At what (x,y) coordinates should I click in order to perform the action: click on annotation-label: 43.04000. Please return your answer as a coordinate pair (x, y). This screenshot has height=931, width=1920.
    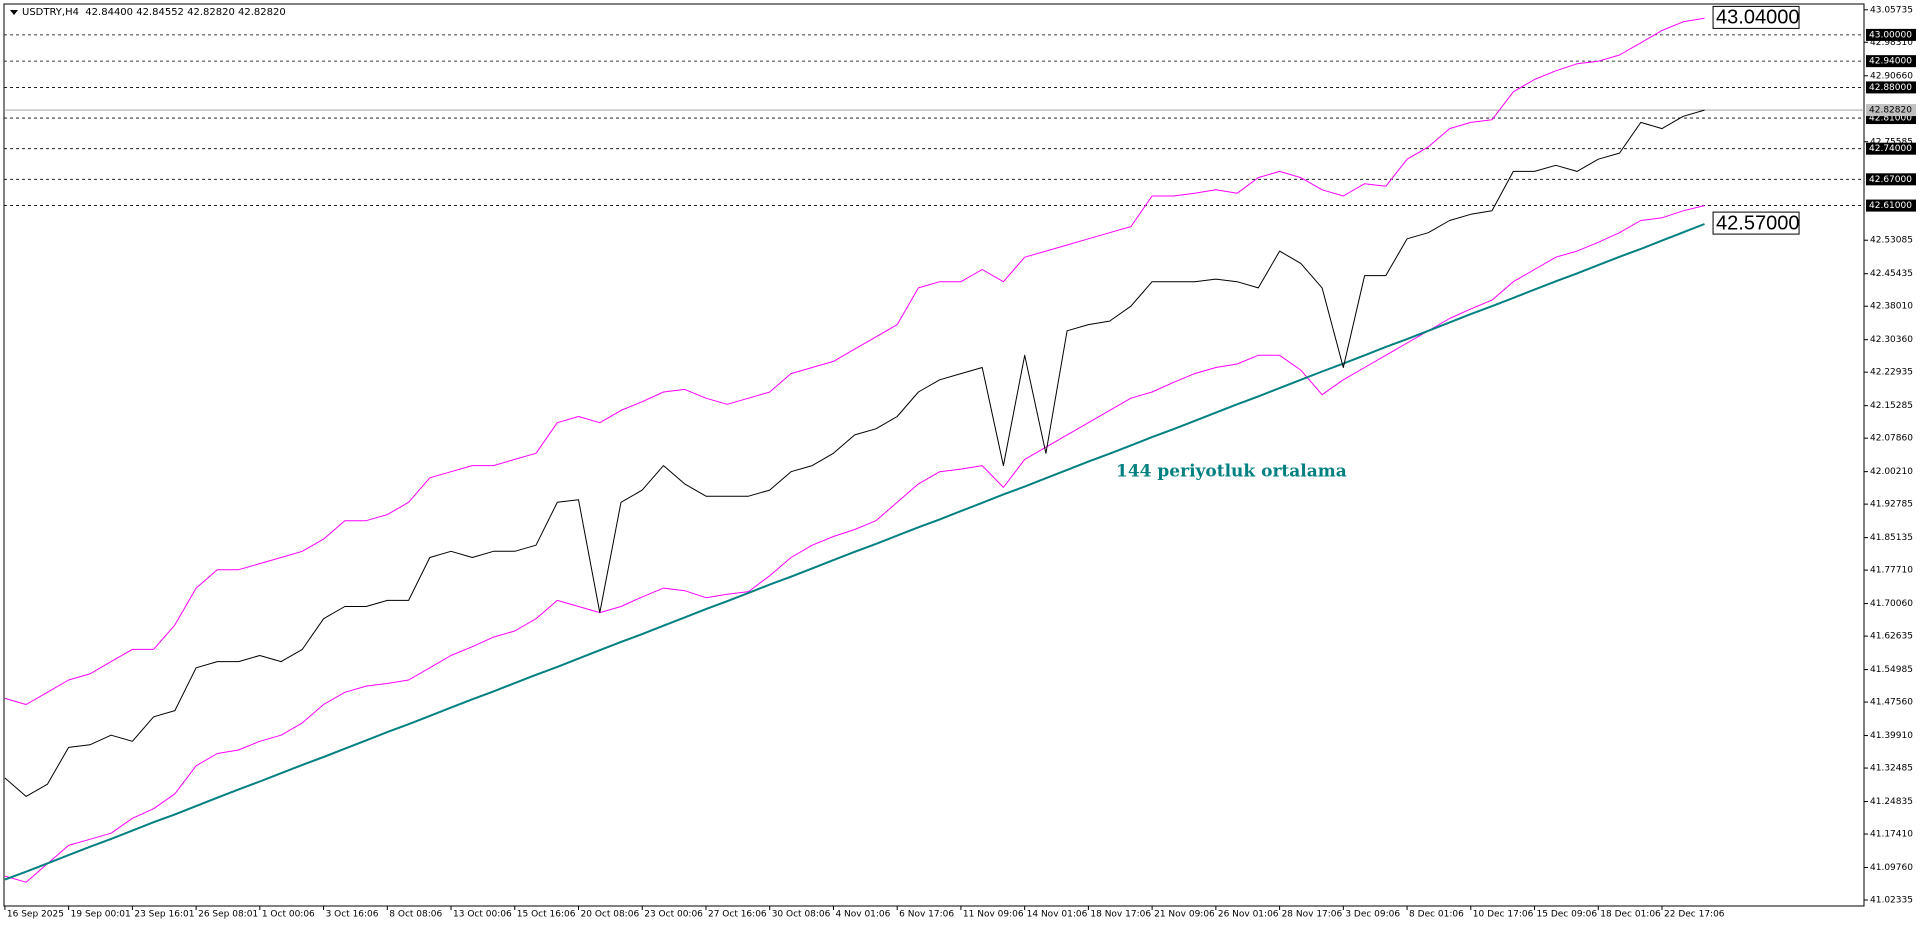
    Looking at the image, I should click on (1757, 18).